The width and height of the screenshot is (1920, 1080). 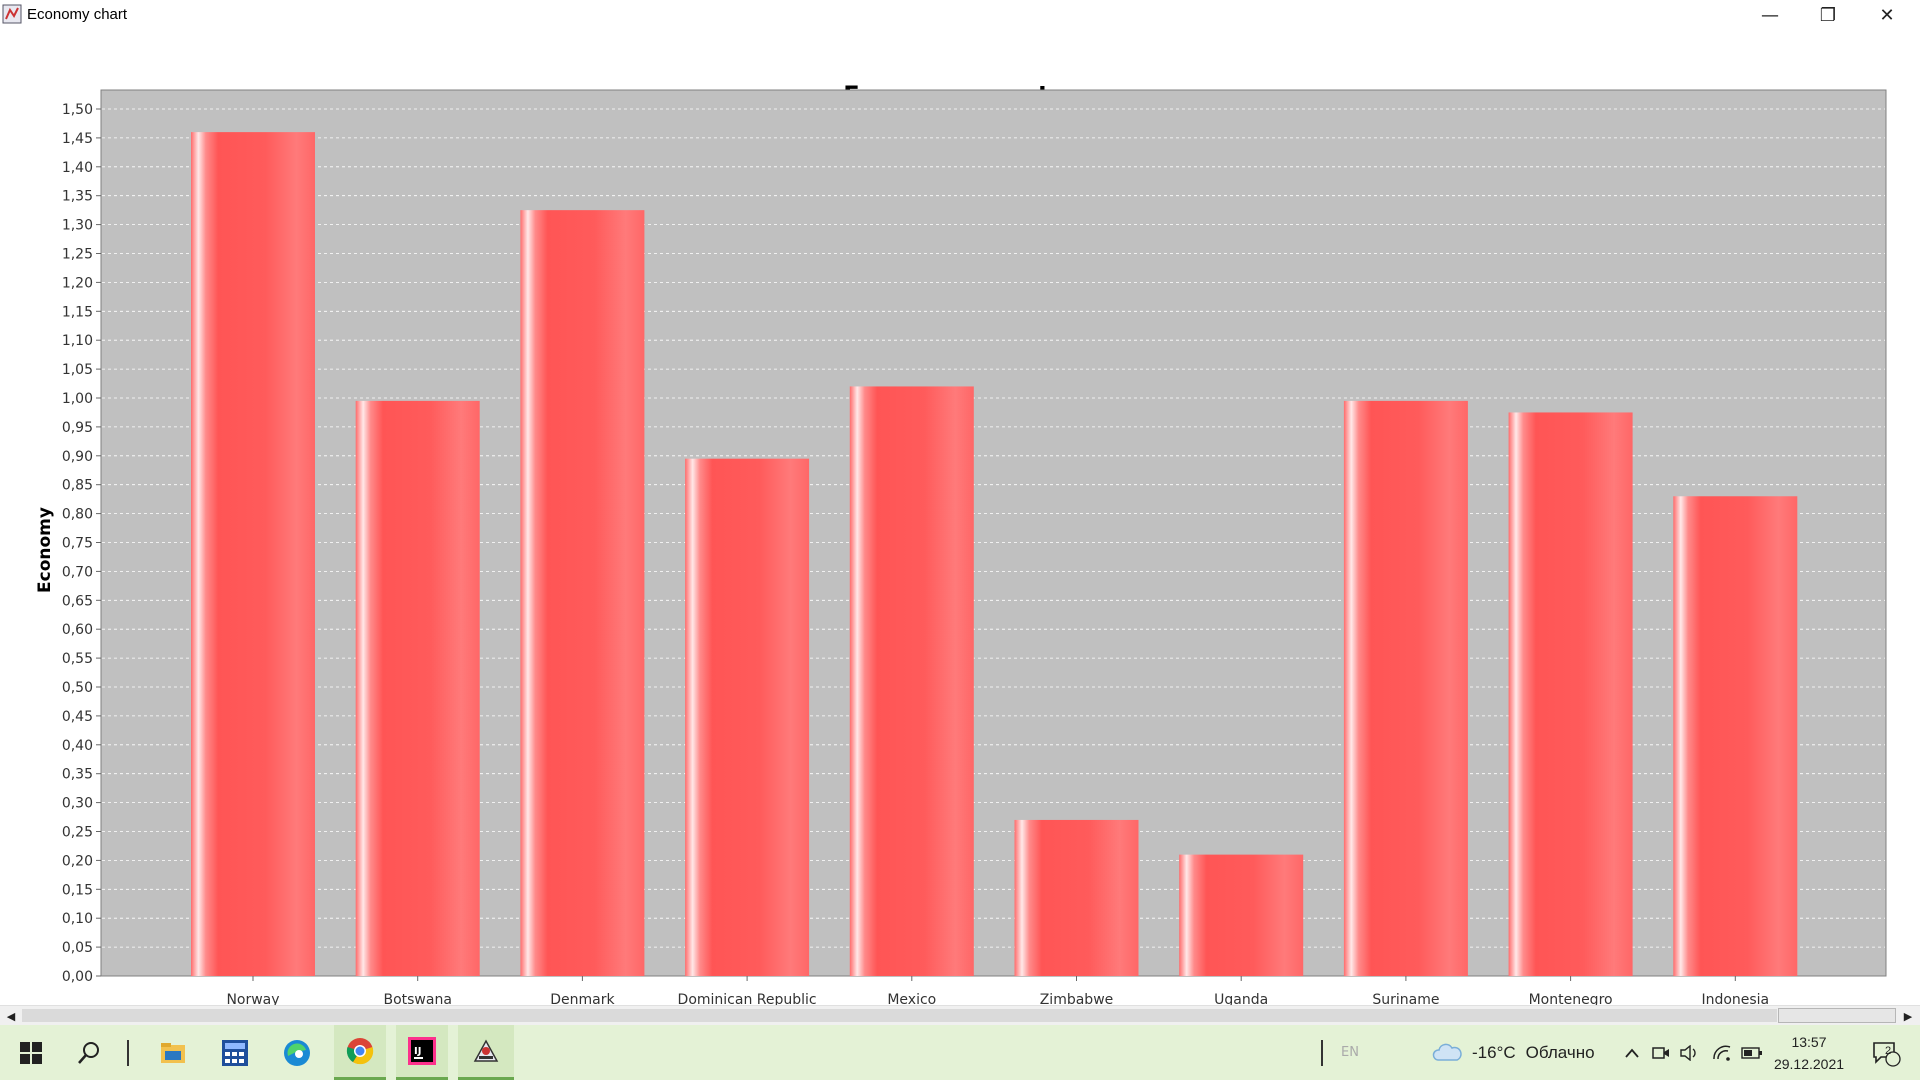 What do you see at coordinates (77, 341) in the screenshot?
I see `y-tick-label: 1,10` at bounding box center [77, 341].